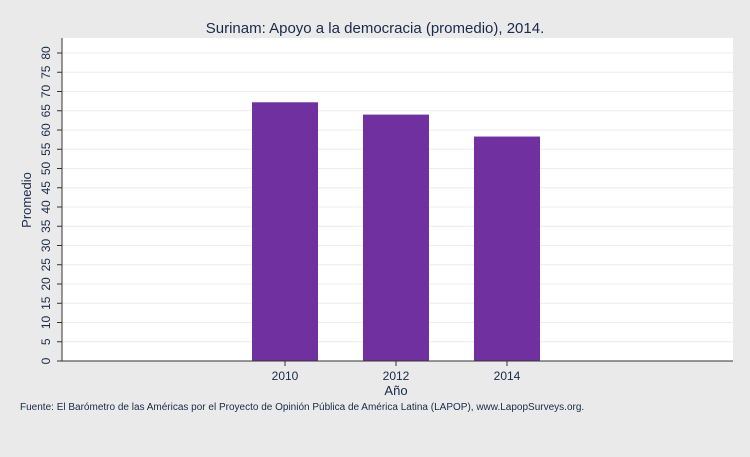 This screenshot has height=457, width=750. Describe the element at coordinates (46, 149) in the screenshot. I see `y-tick-label: 55` at that location.